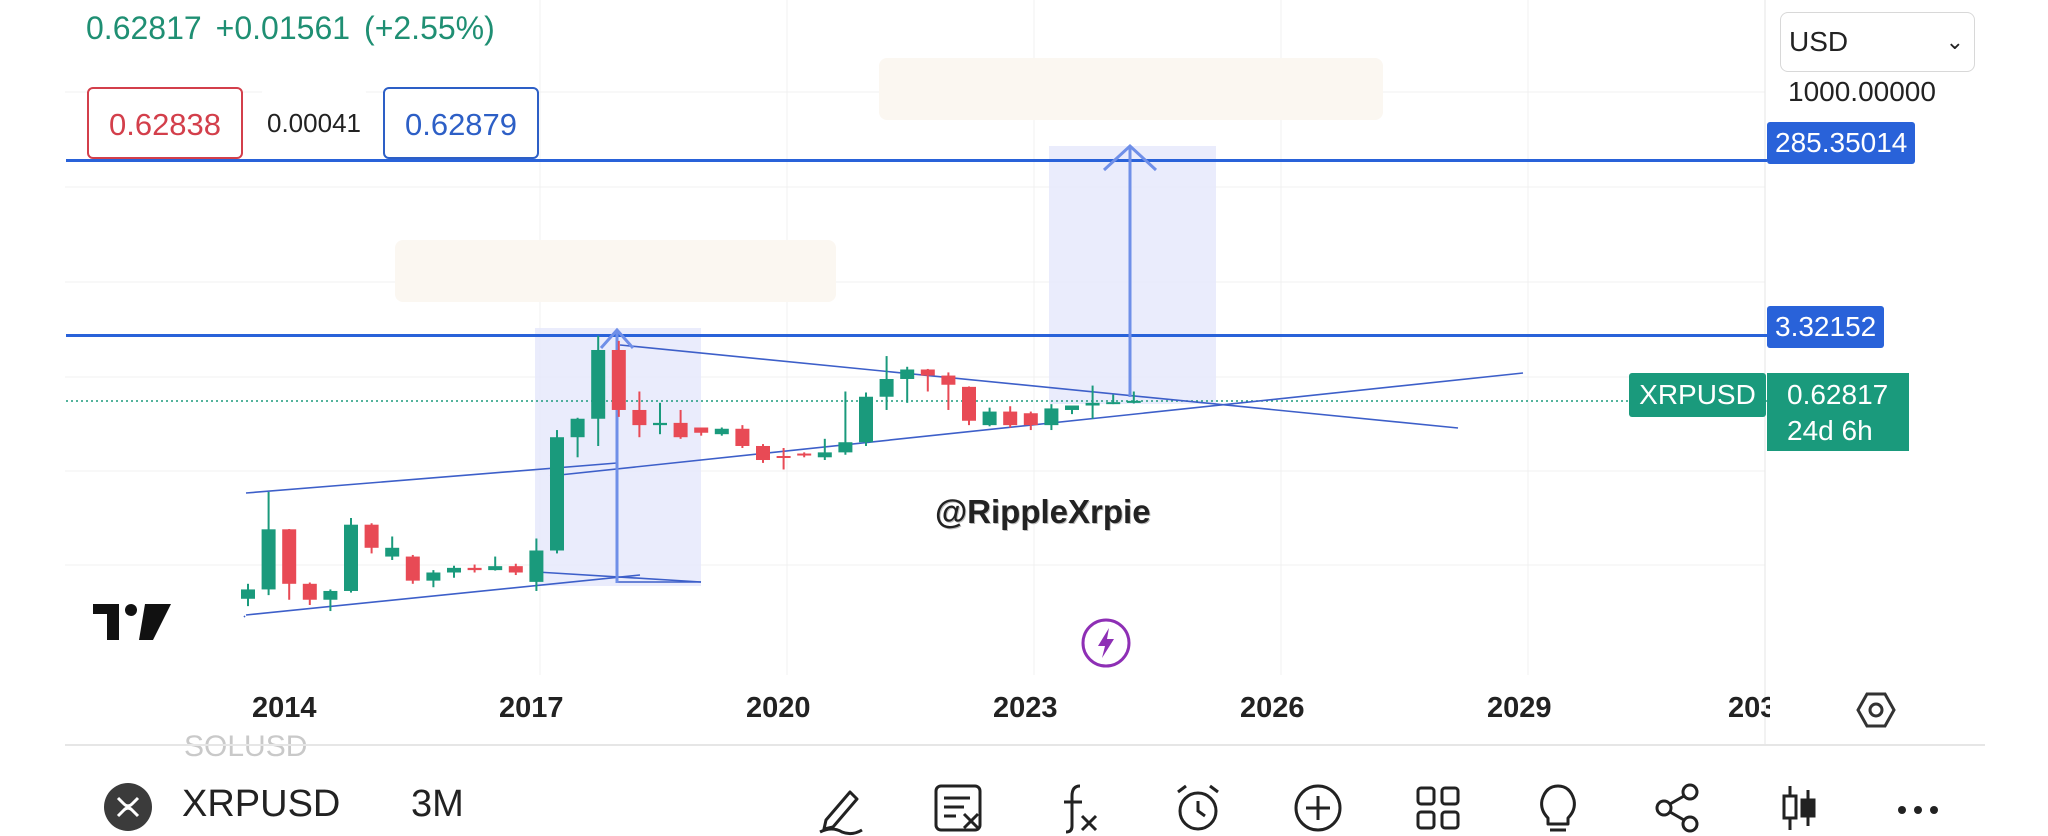 The width and height of the screenshot is (2048, 836). Describe the element at coordinates (128, 807) in the screenshot. I see `xrp-symbol-icon` at that location.